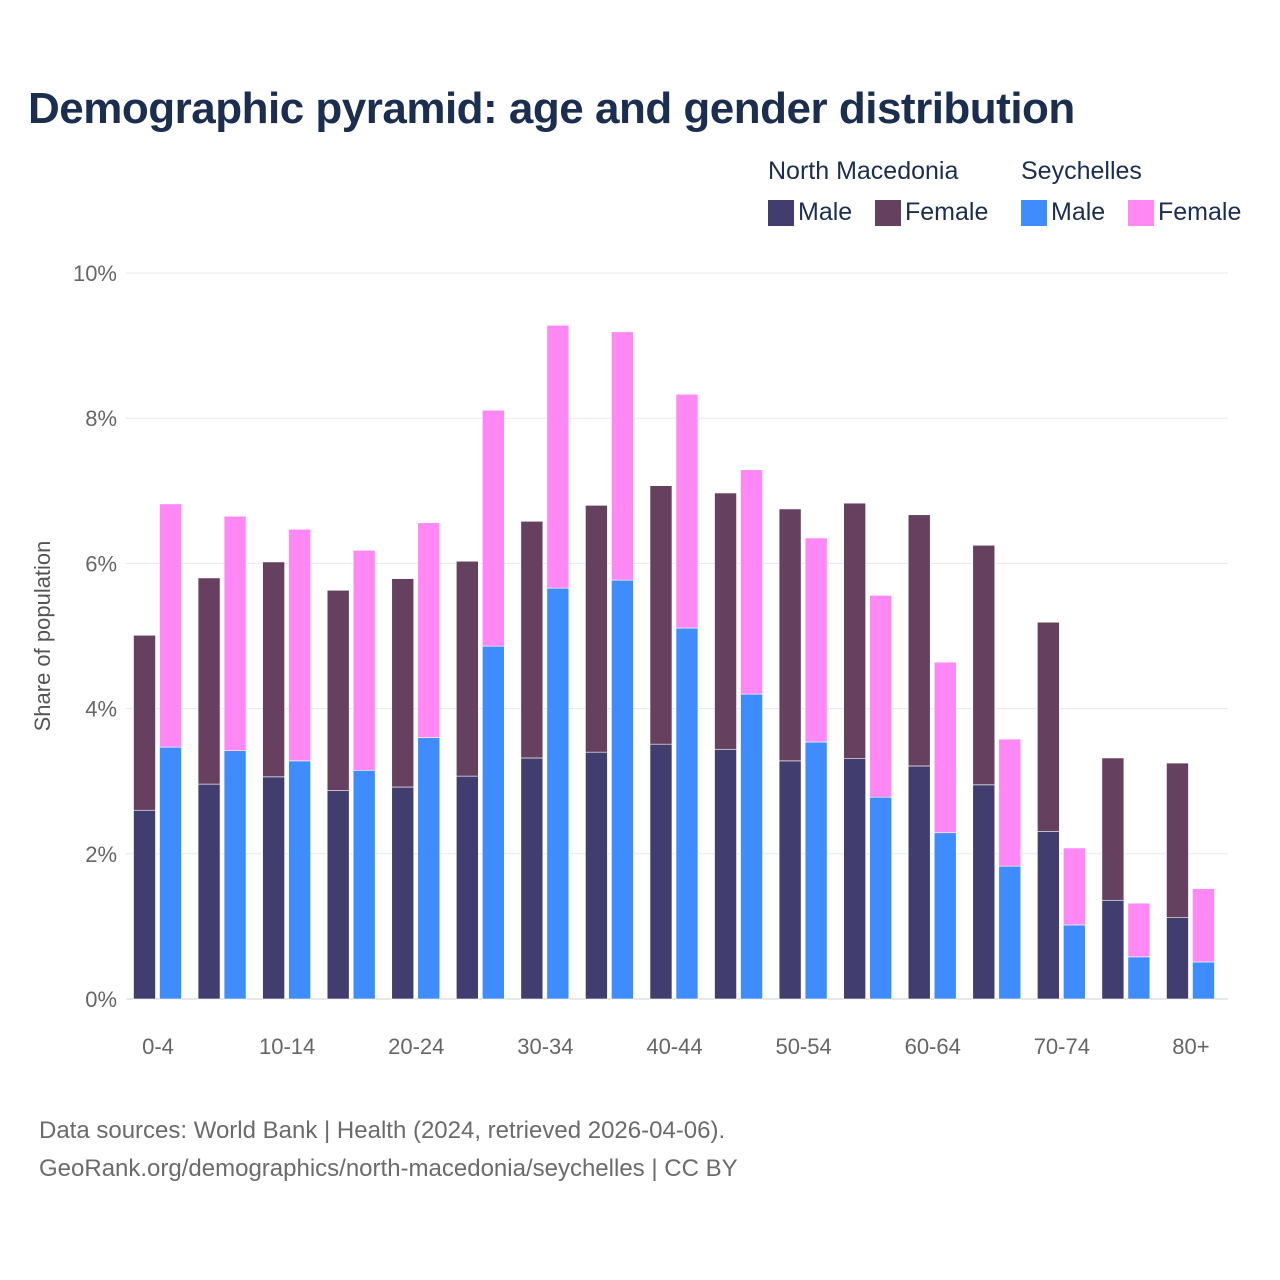 This screenshot has height=1280, width=1280. Describe the element at coordinates (95, 273) in the screenshot. I see `y-tick-label: 10%` at that location.